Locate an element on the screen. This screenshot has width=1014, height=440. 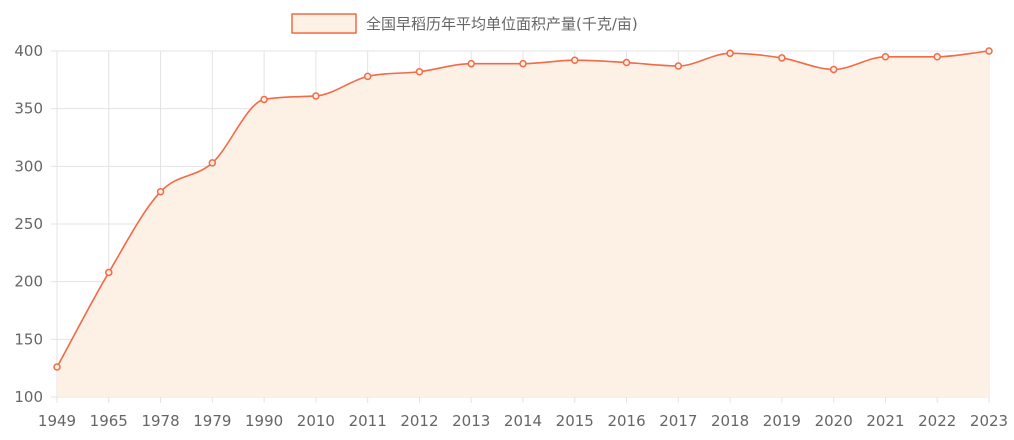
y-tick-label: 150 is located at coordinates (28, 339).